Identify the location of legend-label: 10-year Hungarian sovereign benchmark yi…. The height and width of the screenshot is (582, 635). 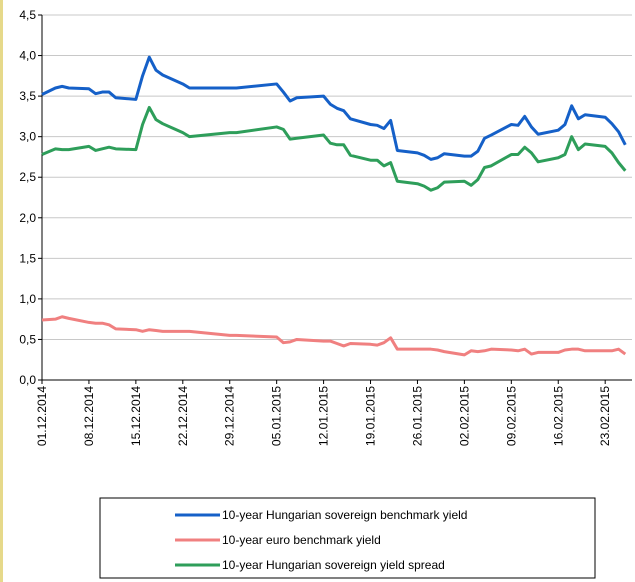
(344, 515).